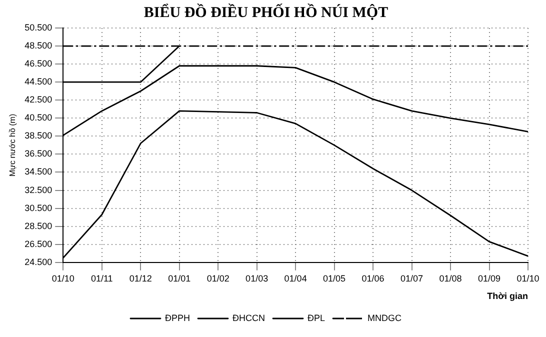 The height and width of the screenshot is (337, 546). Describe the element at coordinates (373, 278) in the screenshot. I see `x-tick-label: 01/06` at that location.